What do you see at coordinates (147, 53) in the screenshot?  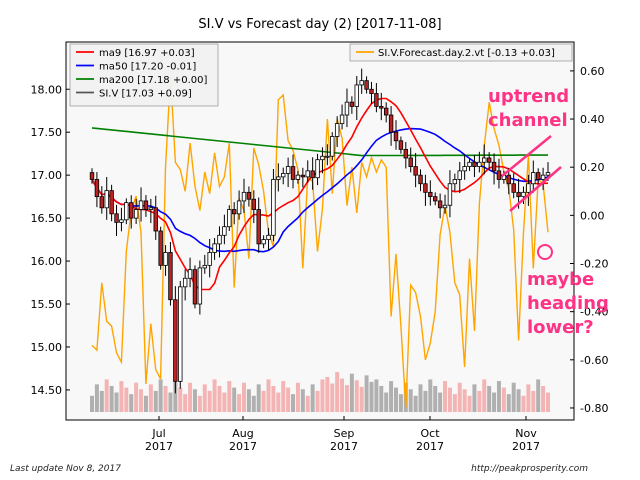 I see `legend-entry-label: ma9 [16.97 +0.03]` at bounding box center [147, 53].